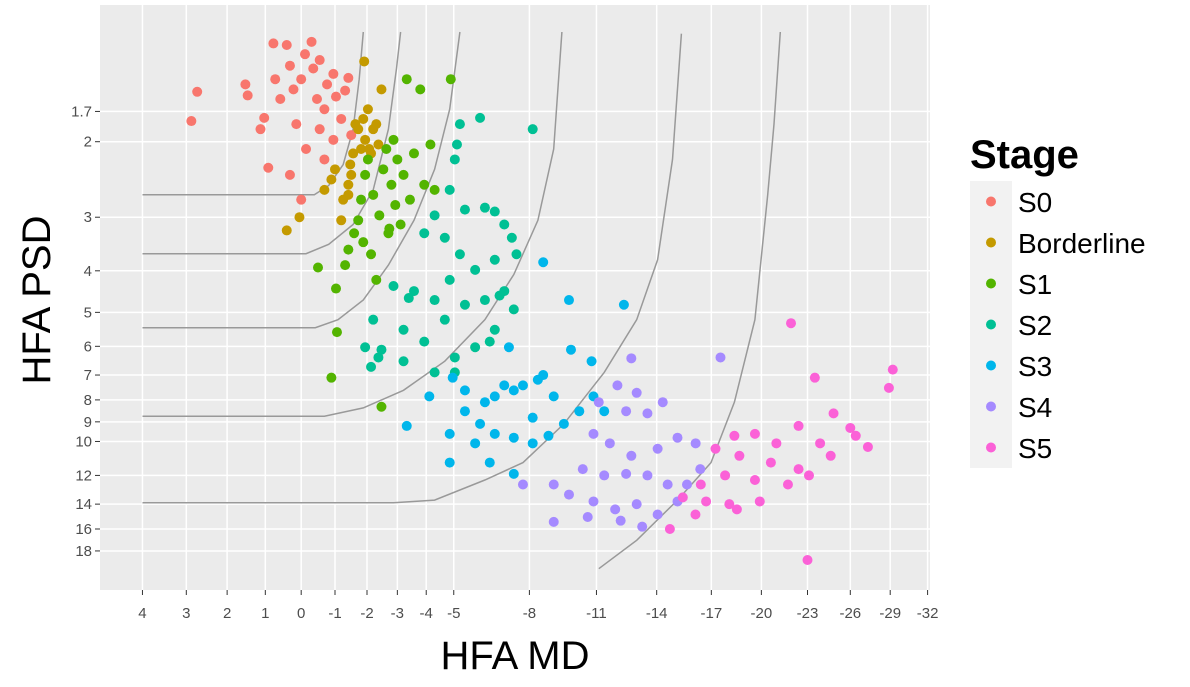  What do you see at coordinates (366, 613) in the screenshot?
I see `x-tick-label: -2` at bounding box center [366, 613].